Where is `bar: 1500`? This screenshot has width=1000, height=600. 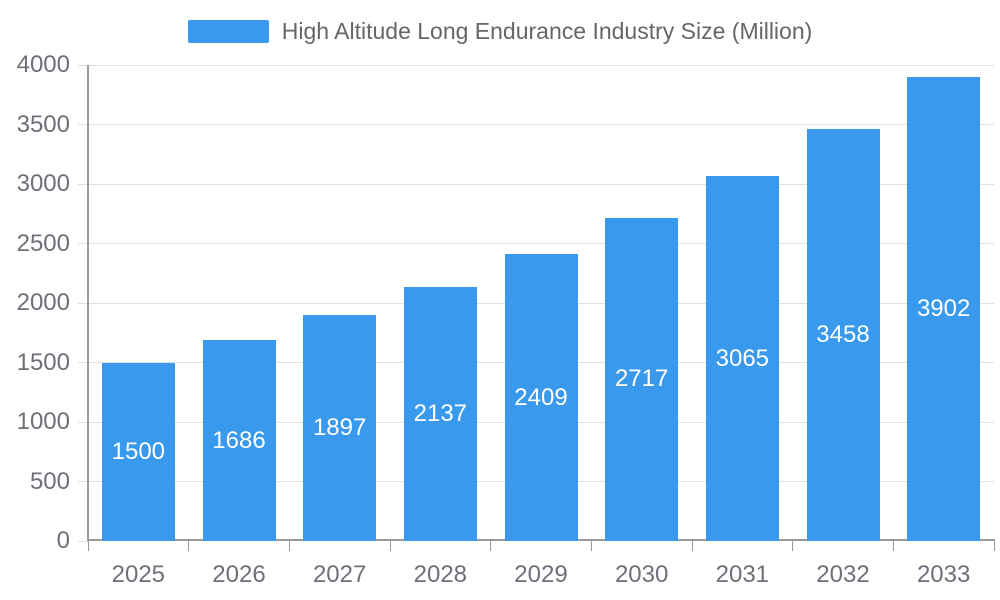
bar: 1500 is located at coordinates (138, 451).